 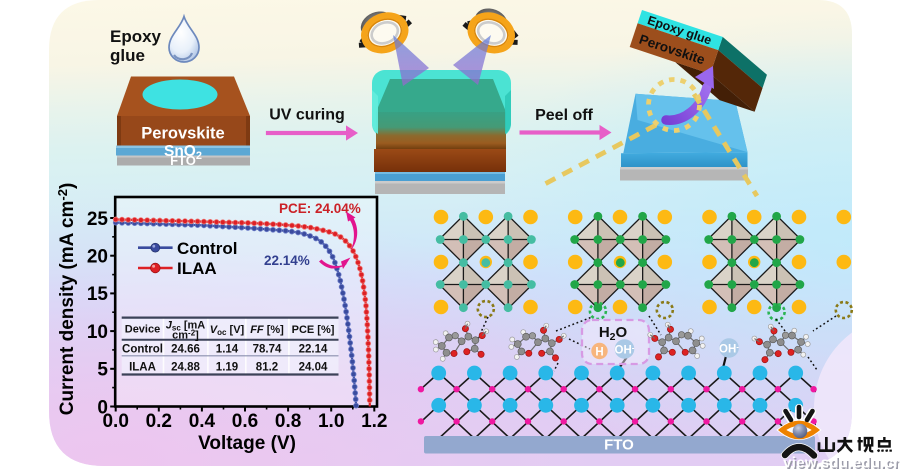 I want to click on svg-text: 1.19, so click(x=227, y=368).